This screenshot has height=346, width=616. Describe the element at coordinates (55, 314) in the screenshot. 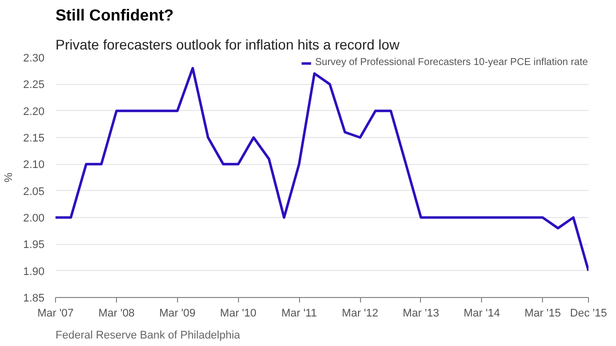

I see `x-tick-label: Mar '07` at that location.